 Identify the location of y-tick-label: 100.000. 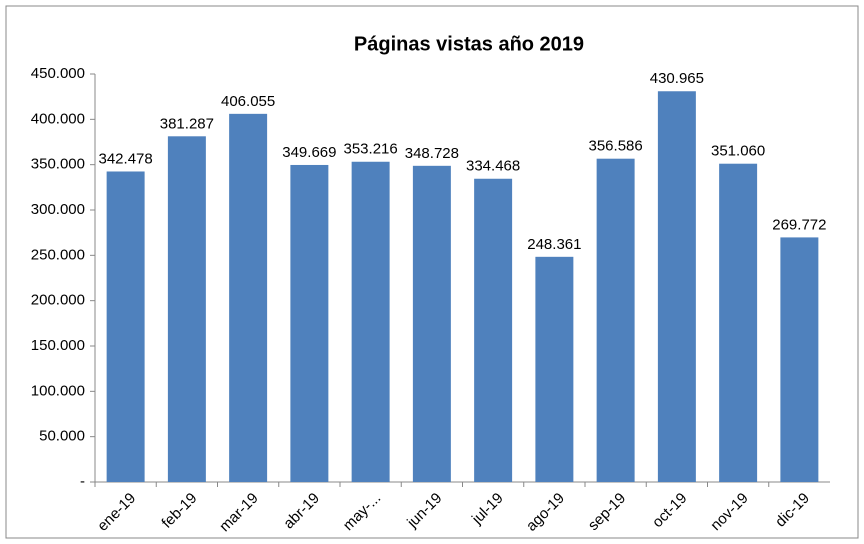
(58, 390).